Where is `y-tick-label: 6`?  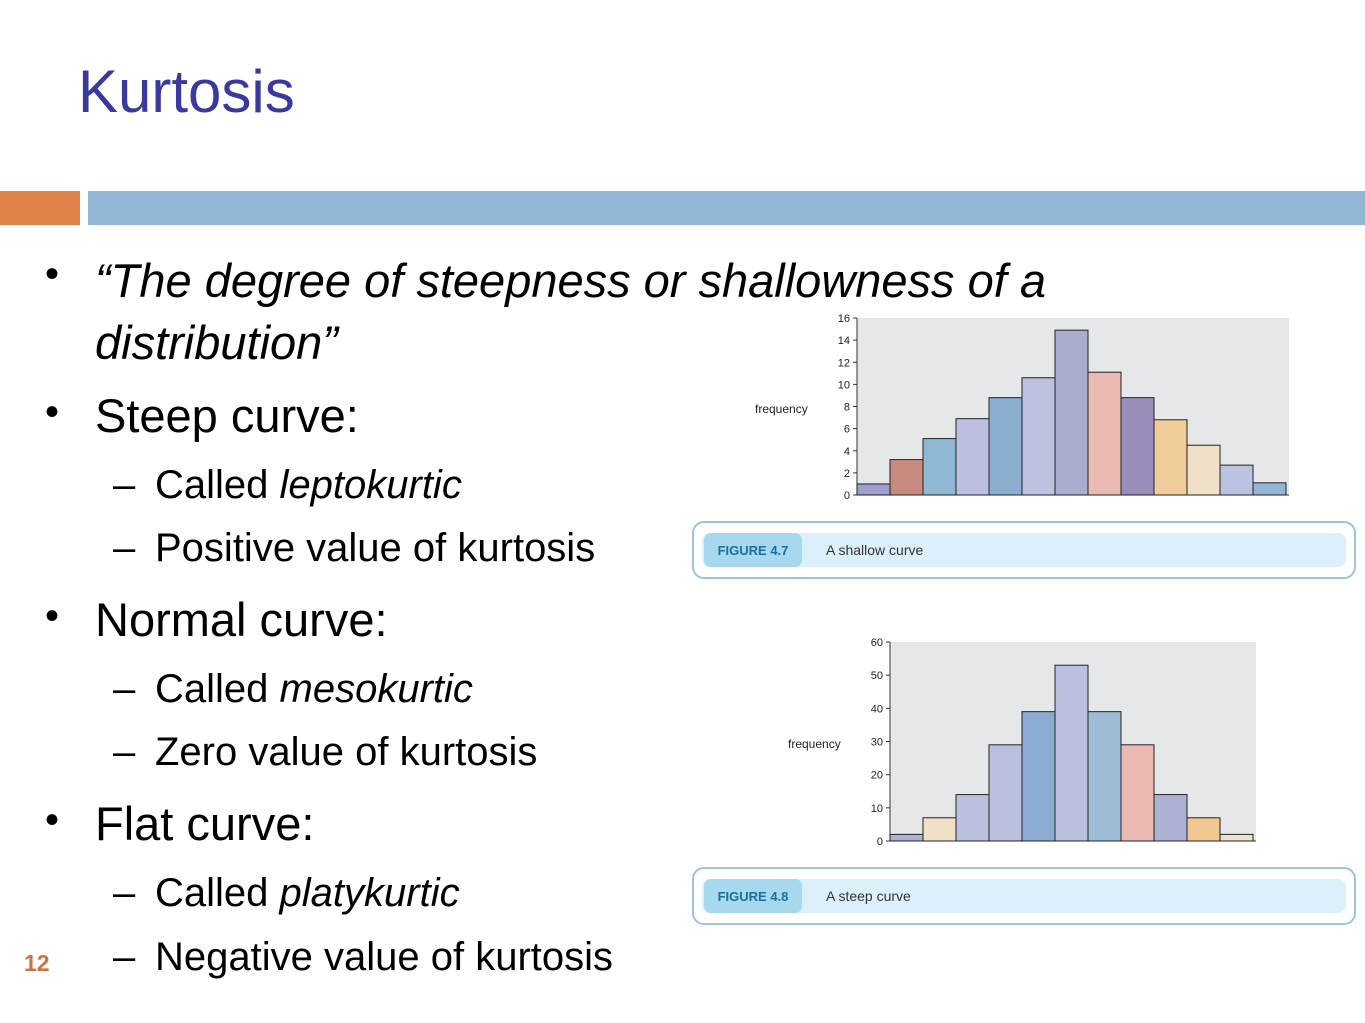
y-tick-label: 6 is located at coordinates (847, 430).